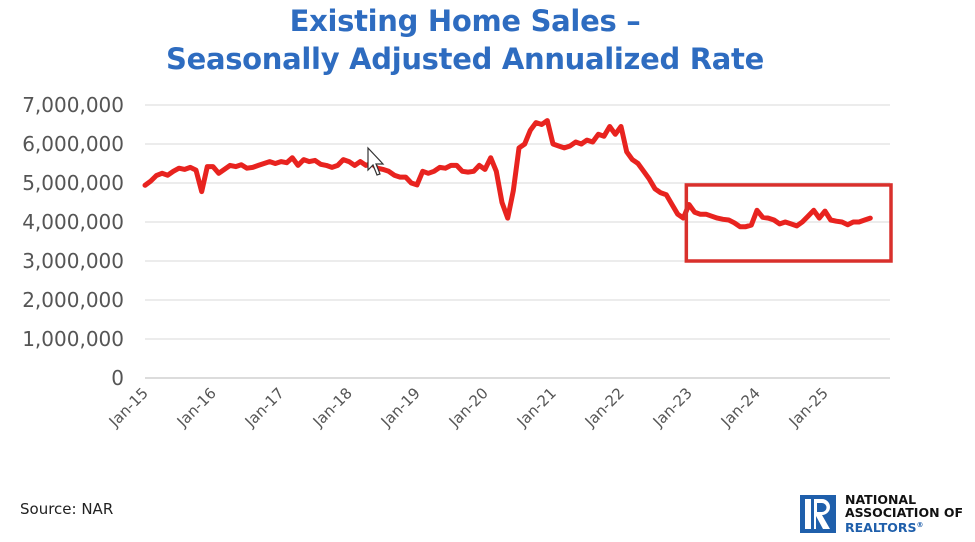 Image resolution: width=975 pixels, height=542 pixels. I want to click on x-tick-label: Jan-25, so click(808, 407).